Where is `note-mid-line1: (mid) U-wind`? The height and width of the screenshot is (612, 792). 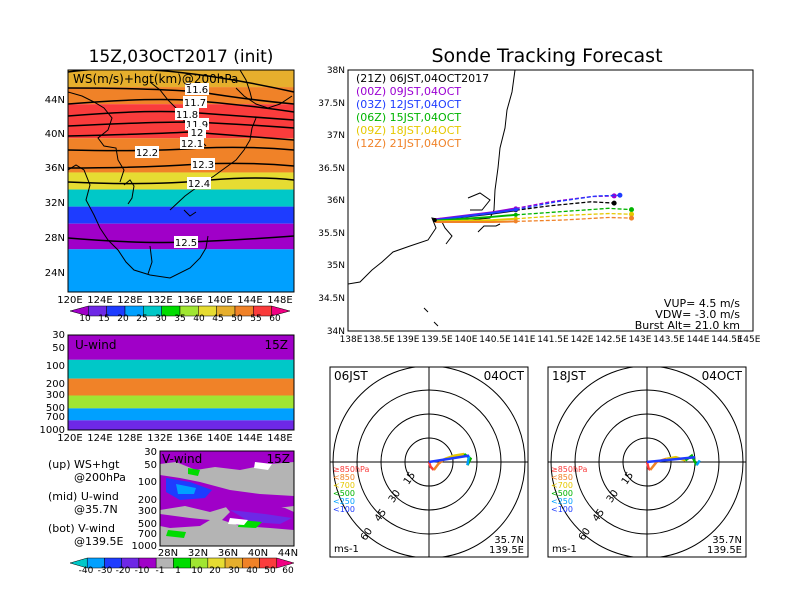 note-mid-line1: (mid) U-wind is located at coordinates (83, 496).